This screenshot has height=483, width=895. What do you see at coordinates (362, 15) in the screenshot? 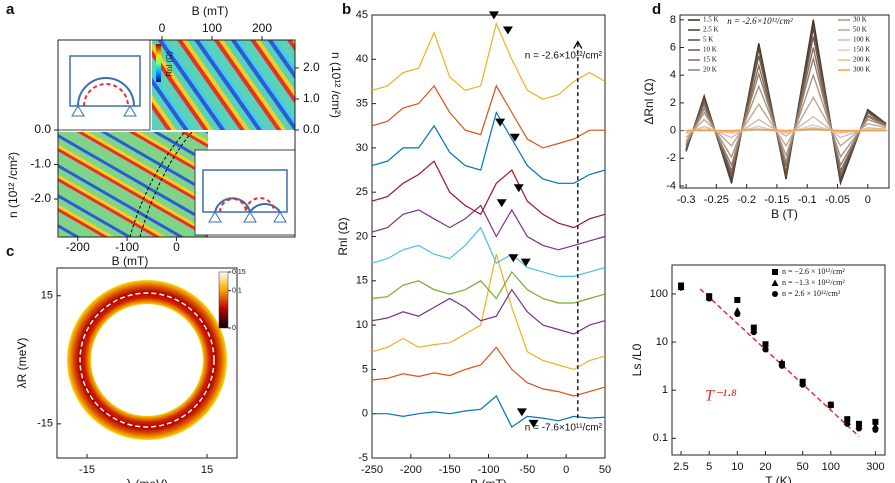
I see `y-tick-label: 45` at bounding box center [362, 15].